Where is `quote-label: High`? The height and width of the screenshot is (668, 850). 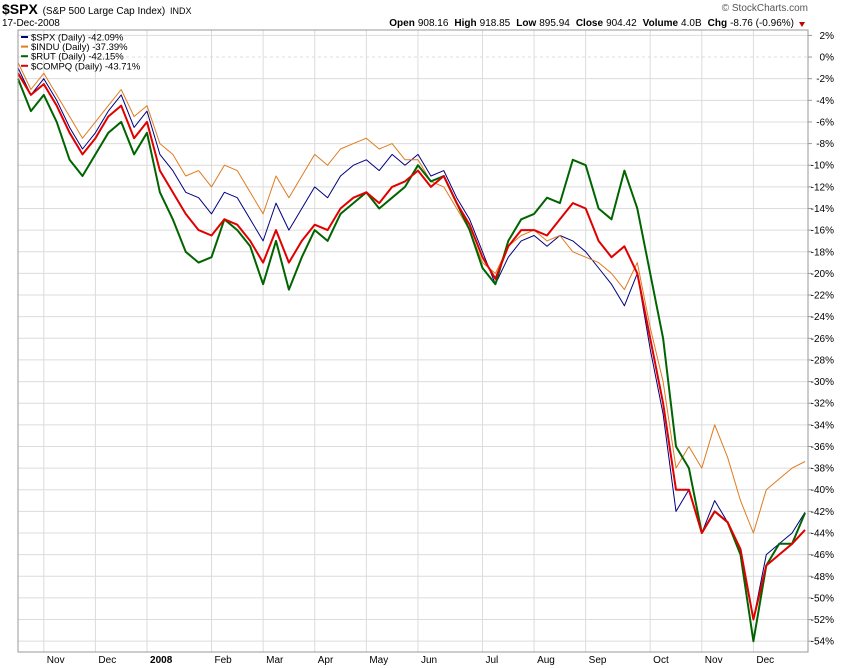 quote-label: High is located at coordinates (465, 23).